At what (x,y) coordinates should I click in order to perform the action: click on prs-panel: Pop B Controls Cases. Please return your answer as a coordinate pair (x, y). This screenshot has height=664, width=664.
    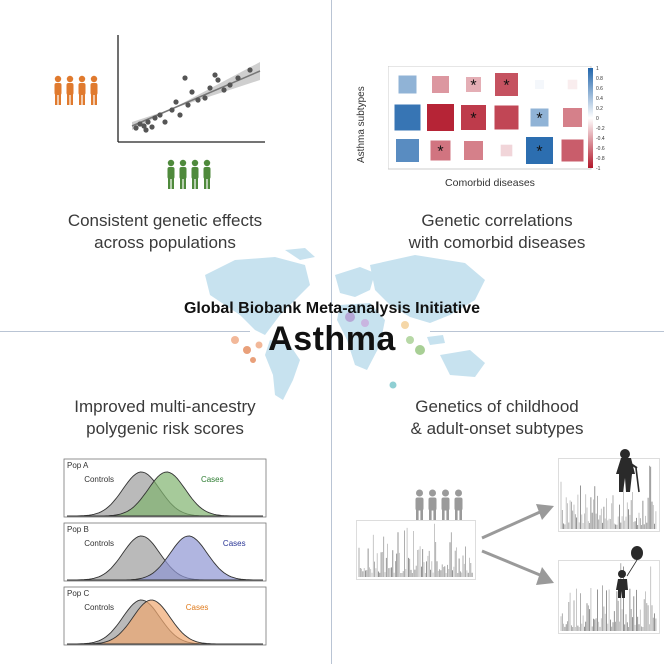
    Looking at the image, I should click on (165, 552).